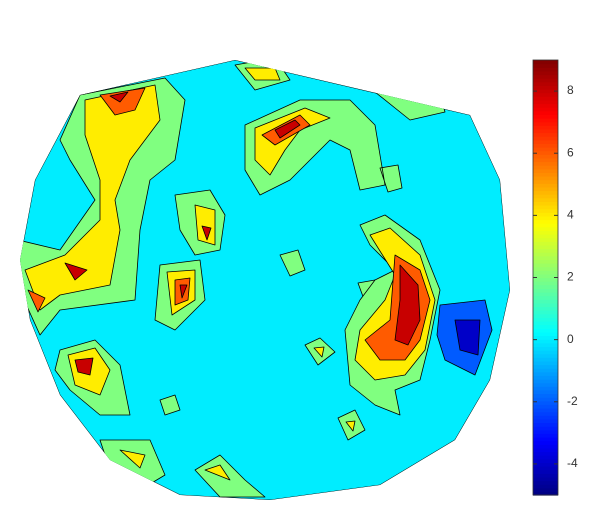  I want to click on colorbar-tick-label: 2, so click(570, 277).